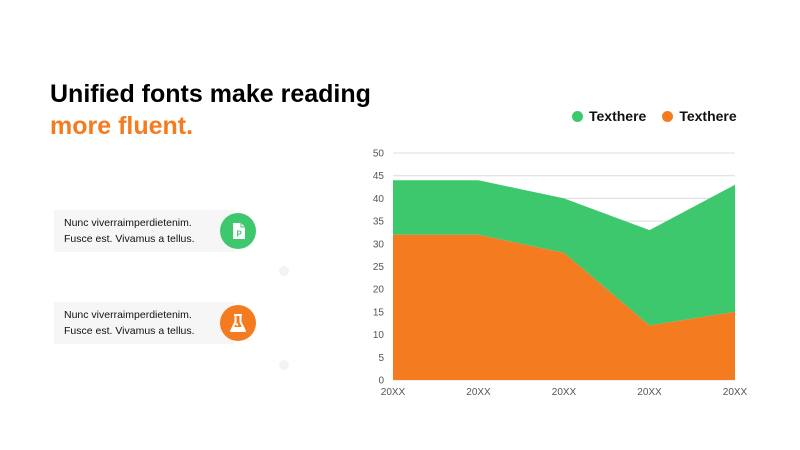 The height and width of the screenshot is (450, 800). I want to click on page-title: Unified fonts make reading more fluent., so click(210, 110).